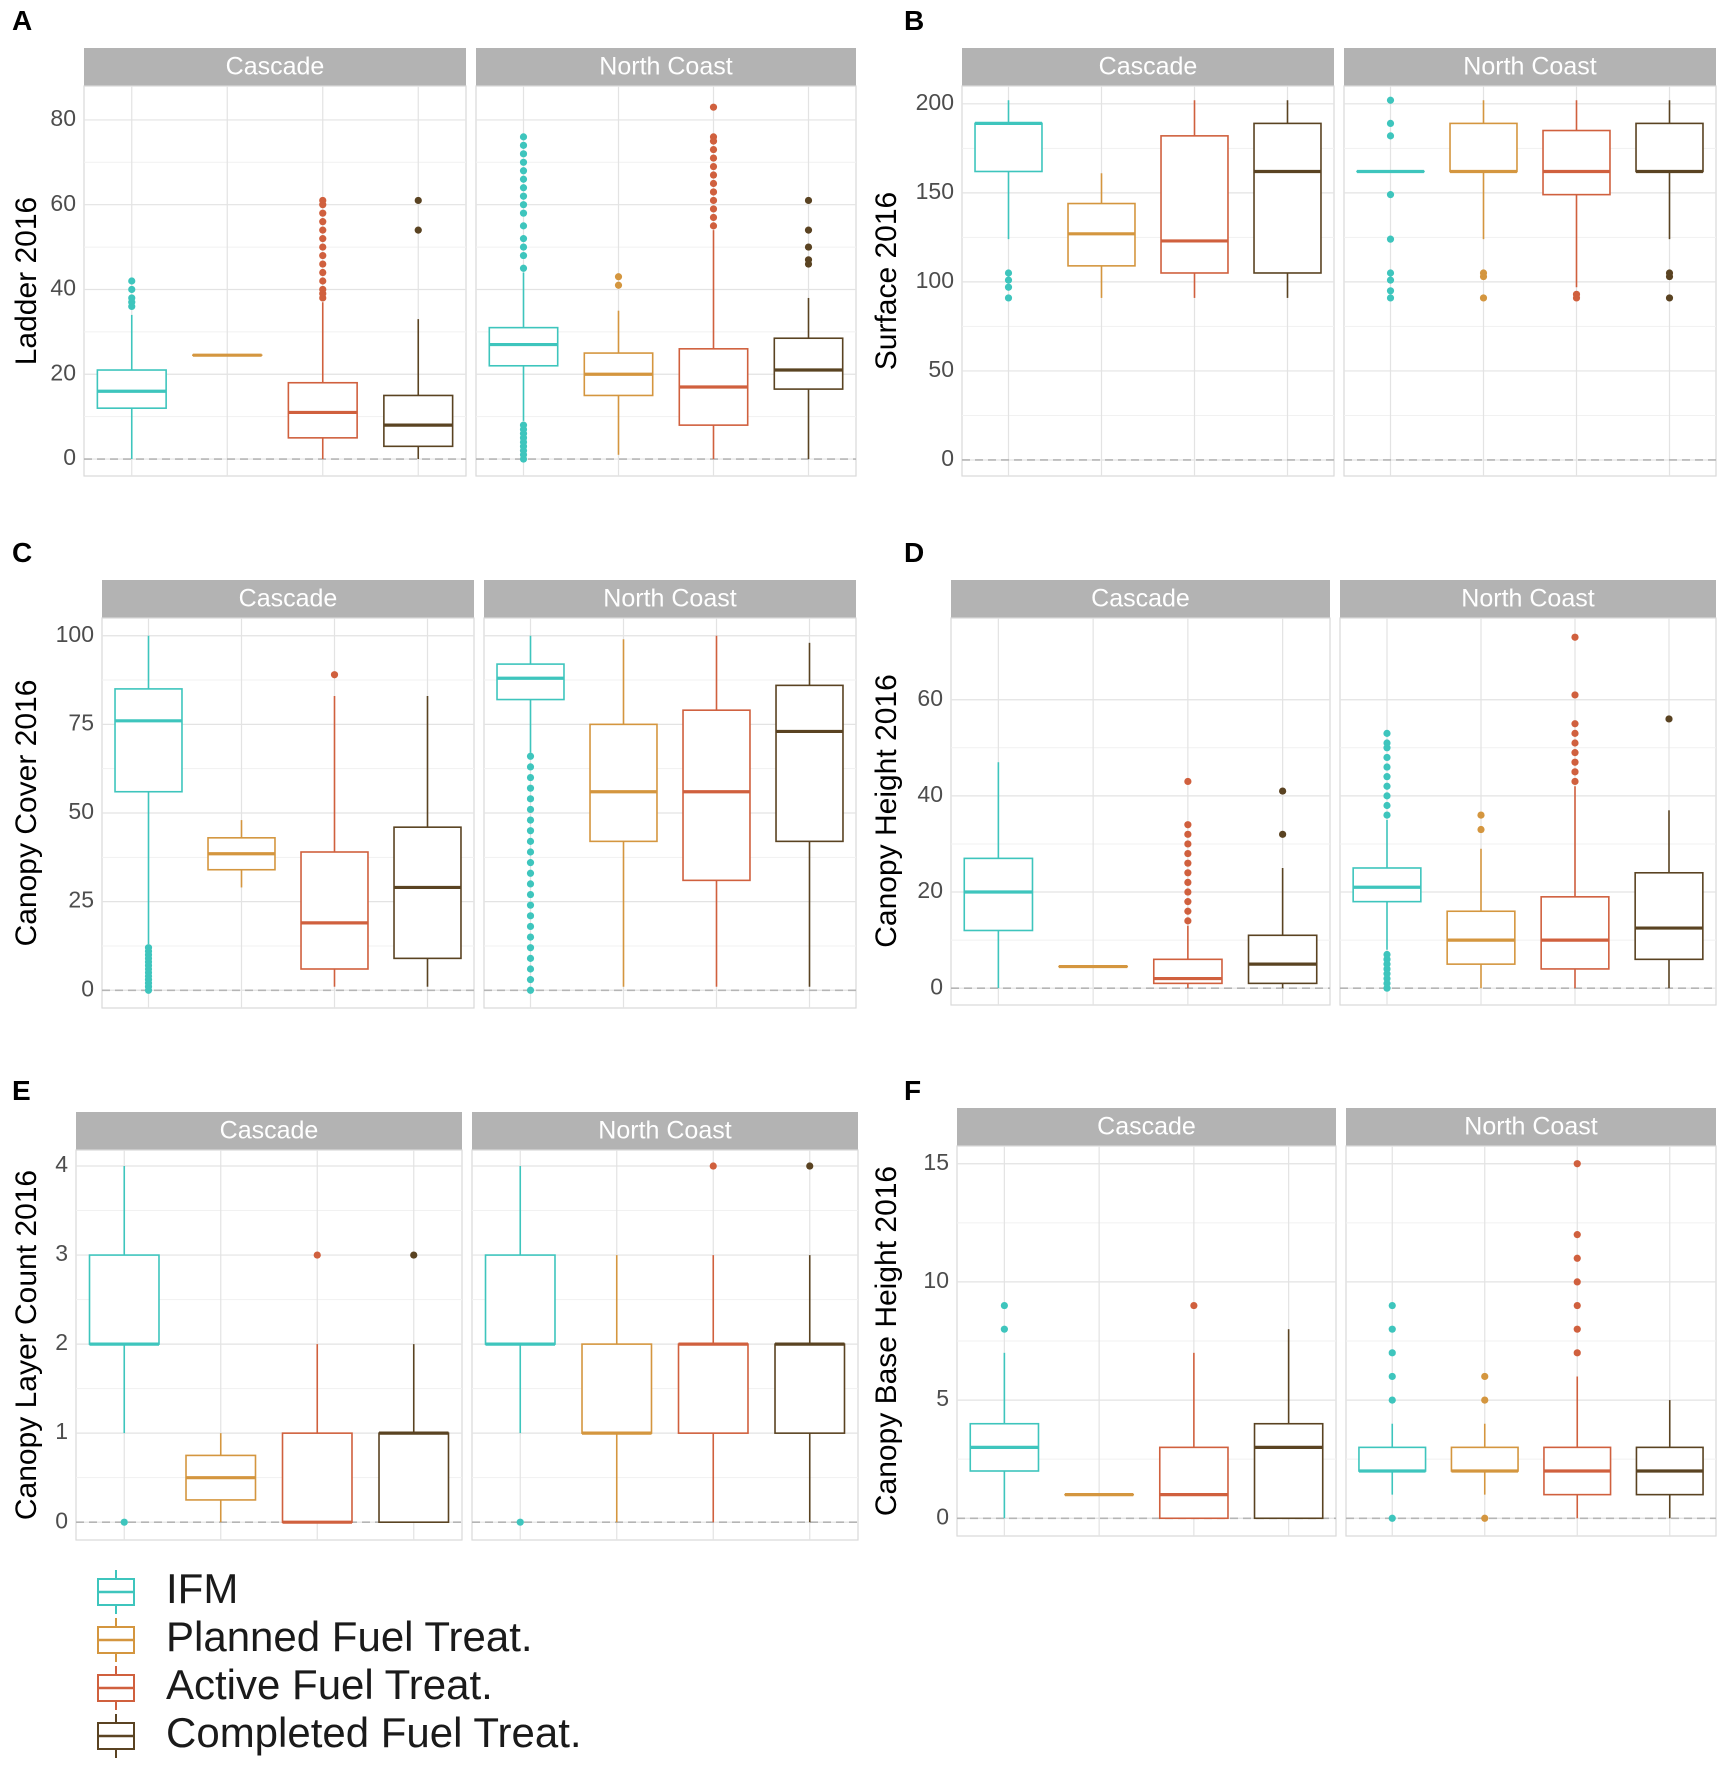 The image size is (1736, 1772). What do you see at coordinates (935, 280) in the screenshot?
I see `y-tick-label: 100` at bounding box center [935, 280].